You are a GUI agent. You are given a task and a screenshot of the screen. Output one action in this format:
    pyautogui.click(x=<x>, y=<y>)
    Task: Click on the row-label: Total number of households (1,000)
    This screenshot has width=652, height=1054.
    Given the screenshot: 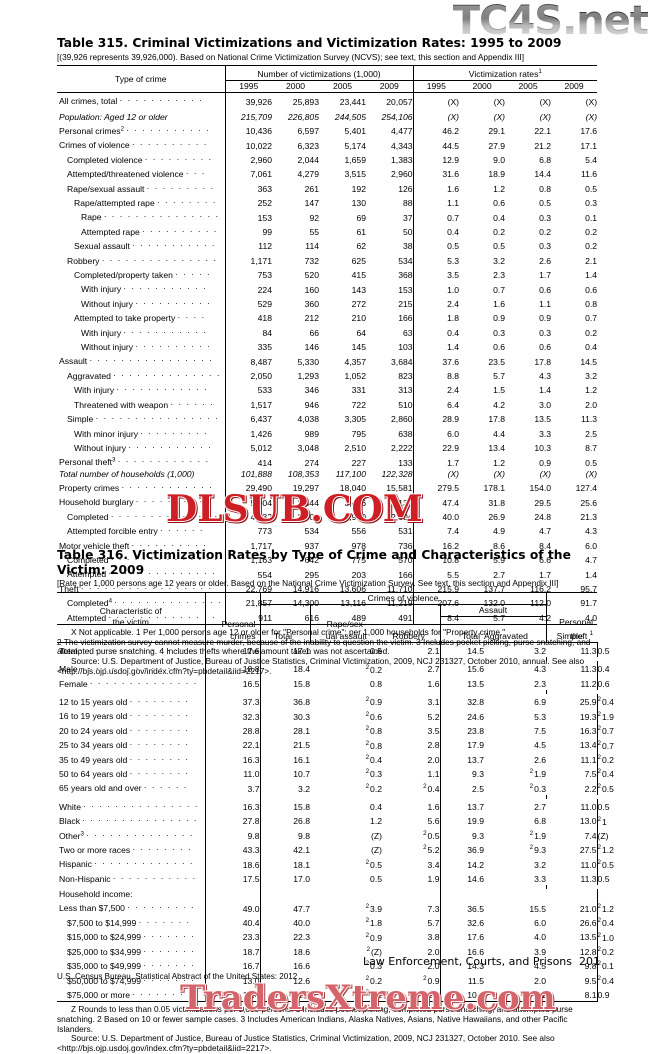 What is the action you would take?
    pyautogui.click(x=141, y=474)
    